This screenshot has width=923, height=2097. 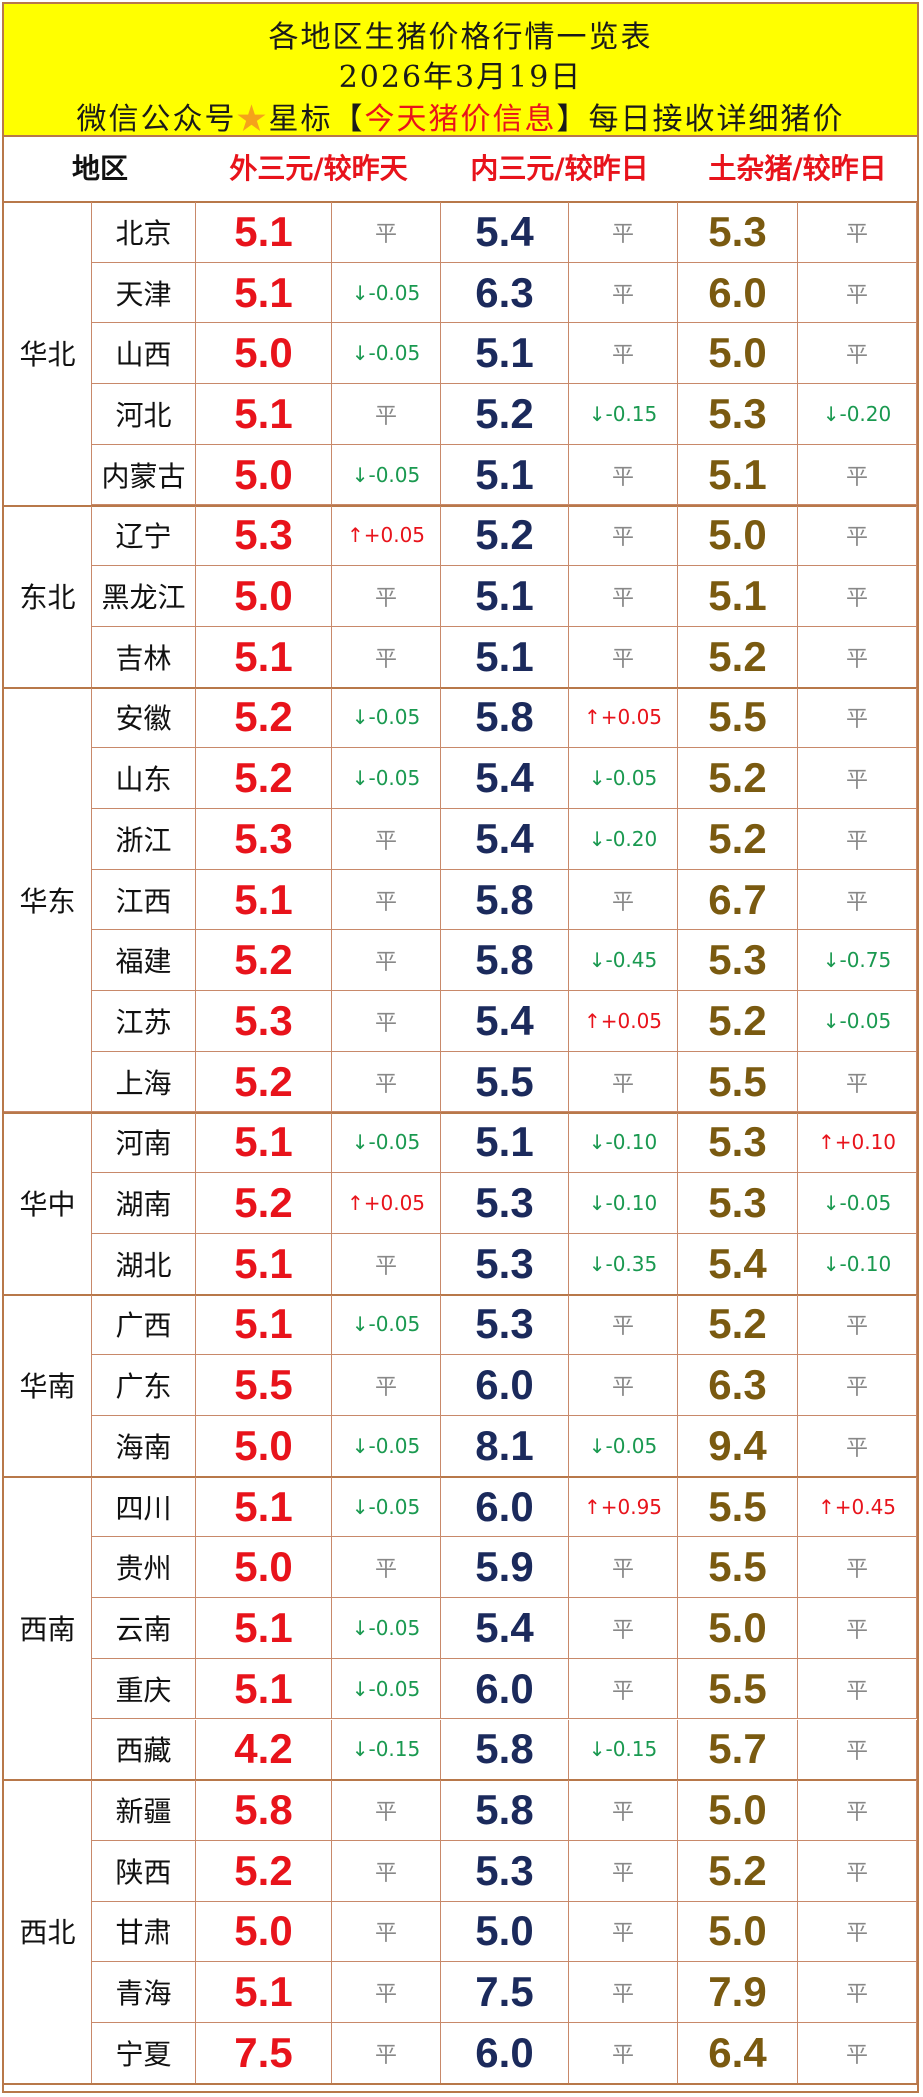 What do you see at coordinates (144, 900) in the screenshot?
I see `province-name: 江西` at bounding box center [144, 900].